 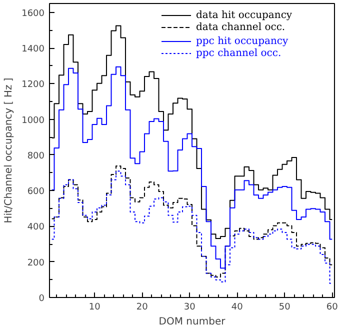 I want to click on x-tick-label: 10, so click(x=94, y=307).